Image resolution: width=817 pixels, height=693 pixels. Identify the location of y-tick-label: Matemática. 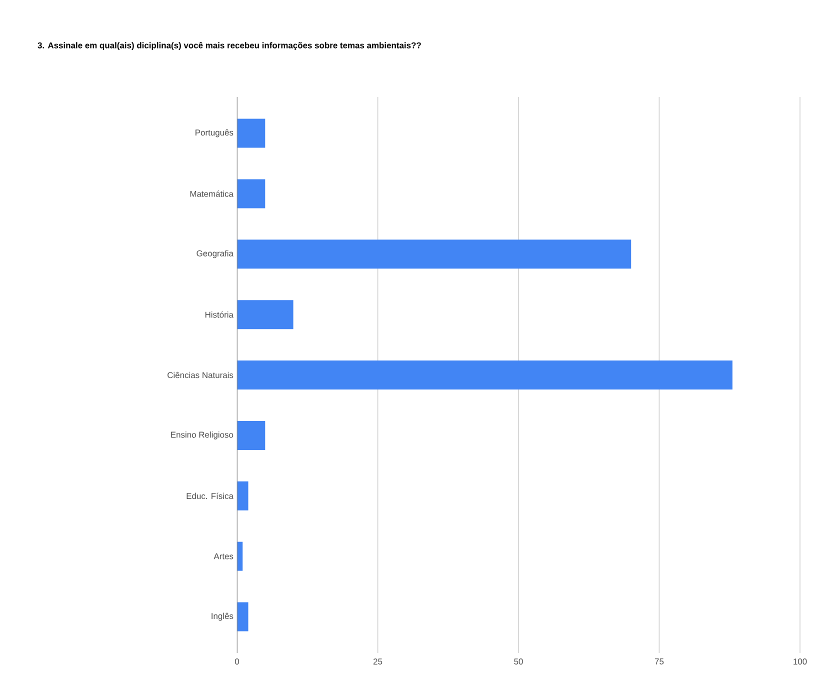
(212, 193).